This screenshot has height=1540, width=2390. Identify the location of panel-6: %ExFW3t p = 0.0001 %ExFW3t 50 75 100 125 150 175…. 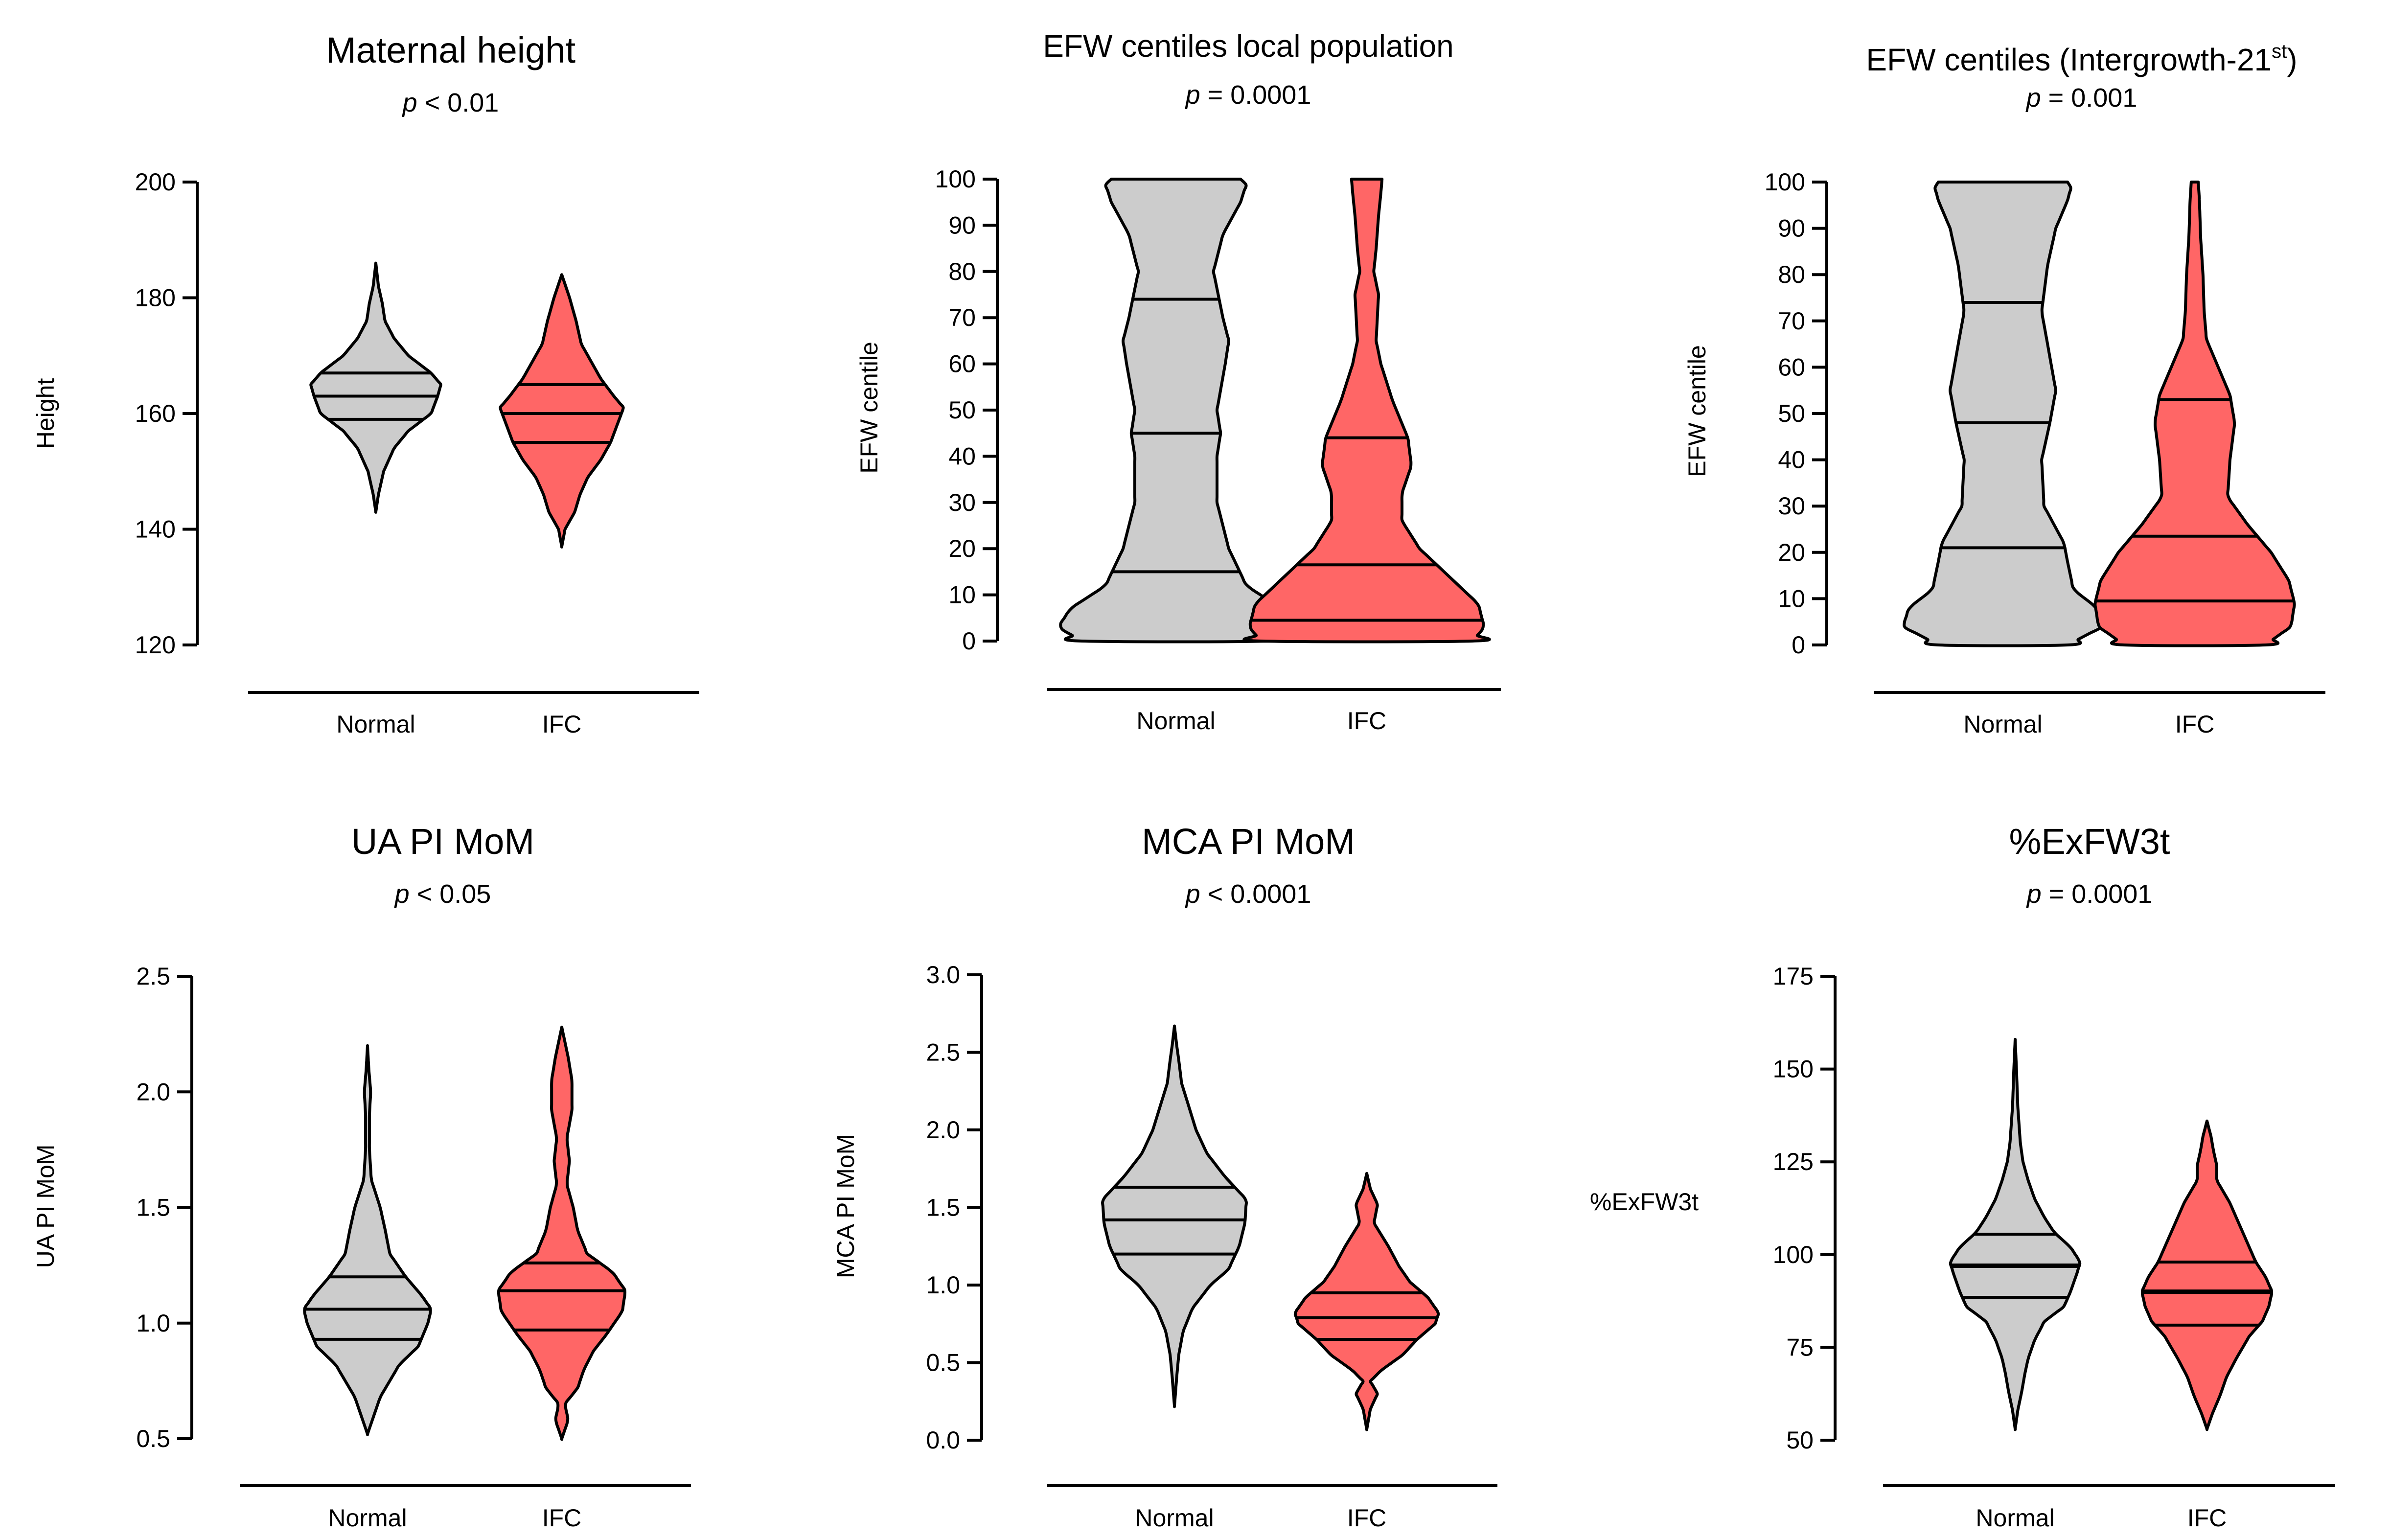
(1962, 1177).